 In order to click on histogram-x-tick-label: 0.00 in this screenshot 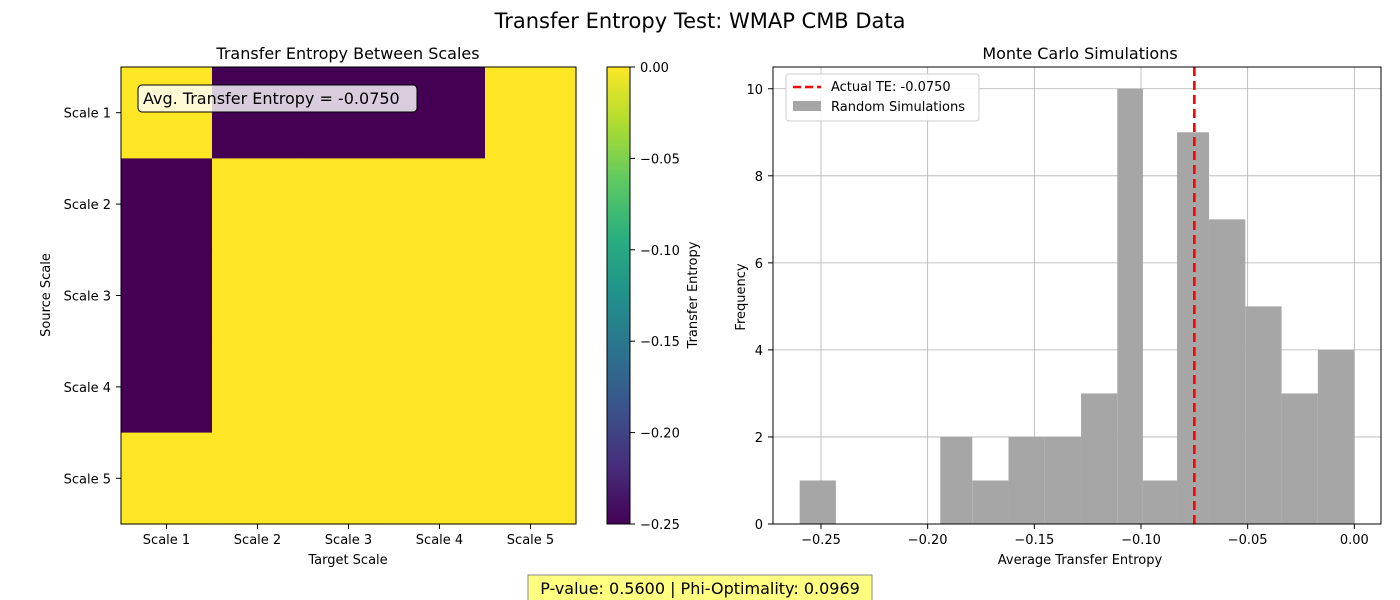, I will do `click(1354, 540)`.